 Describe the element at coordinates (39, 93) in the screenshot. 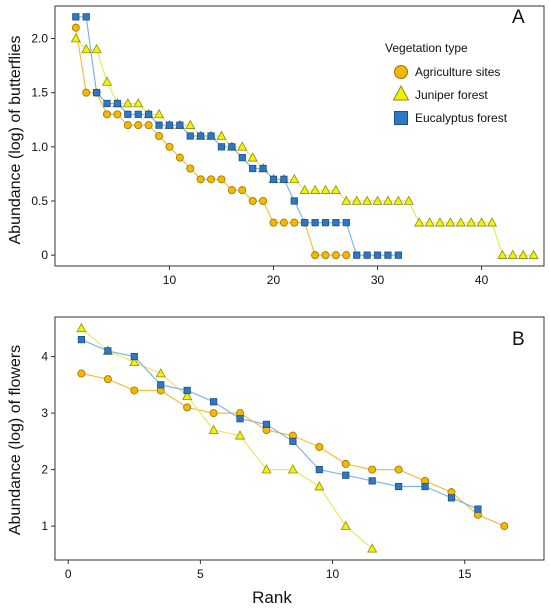

I see `panel-a-y-tick-label: 1.5` at that location.